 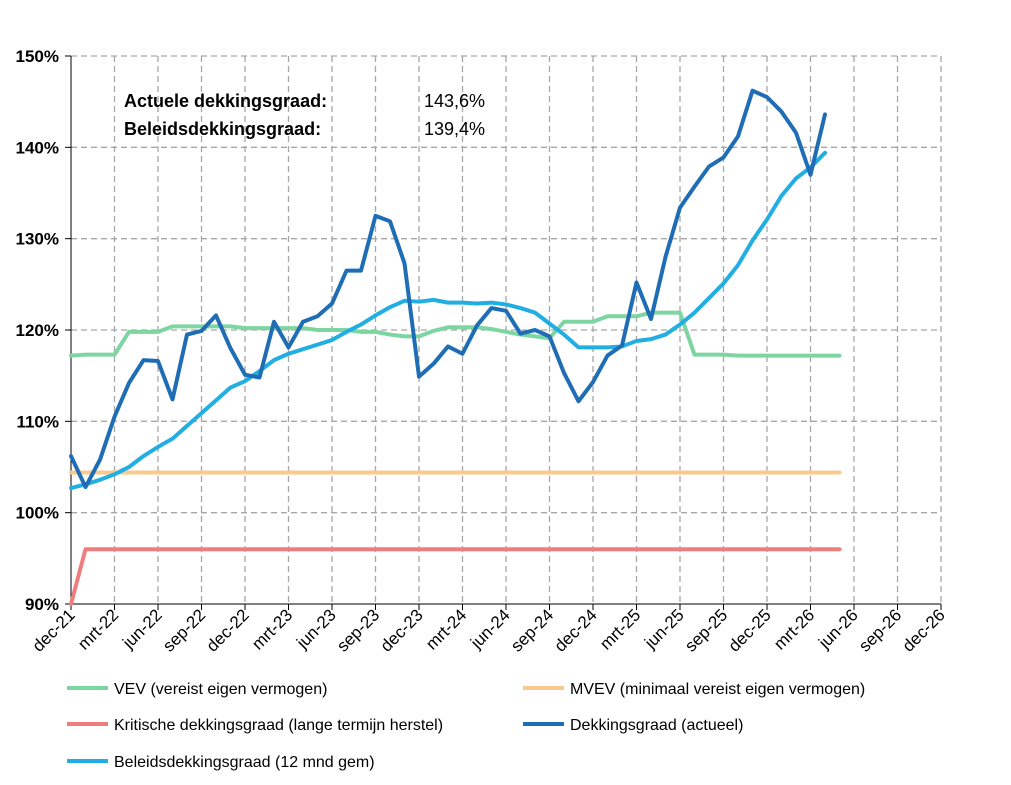 What do you see at coordinates (142, 629) in the screenshot?
I see `x-tick-label: jun-22` at bounding box center [142, 629].